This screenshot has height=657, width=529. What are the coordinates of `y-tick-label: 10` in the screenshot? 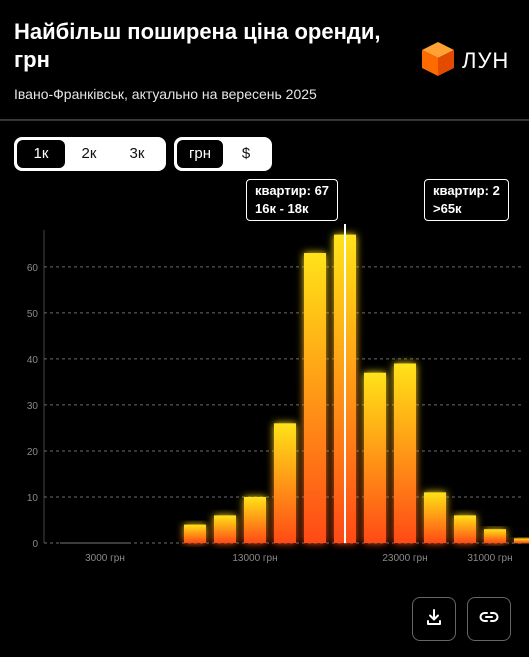 It's located at (33, 498).